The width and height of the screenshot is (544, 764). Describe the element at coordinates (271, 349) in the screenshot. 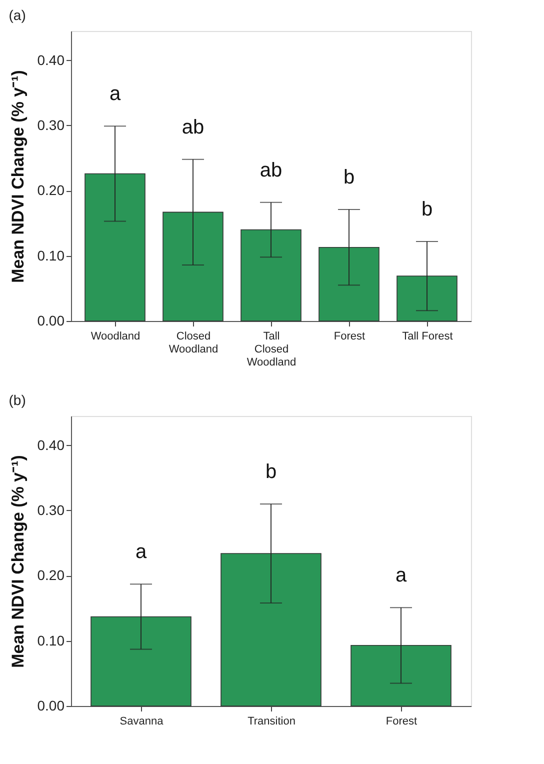

I see `x-tick-label: Tall Closed Woodland` at that location.